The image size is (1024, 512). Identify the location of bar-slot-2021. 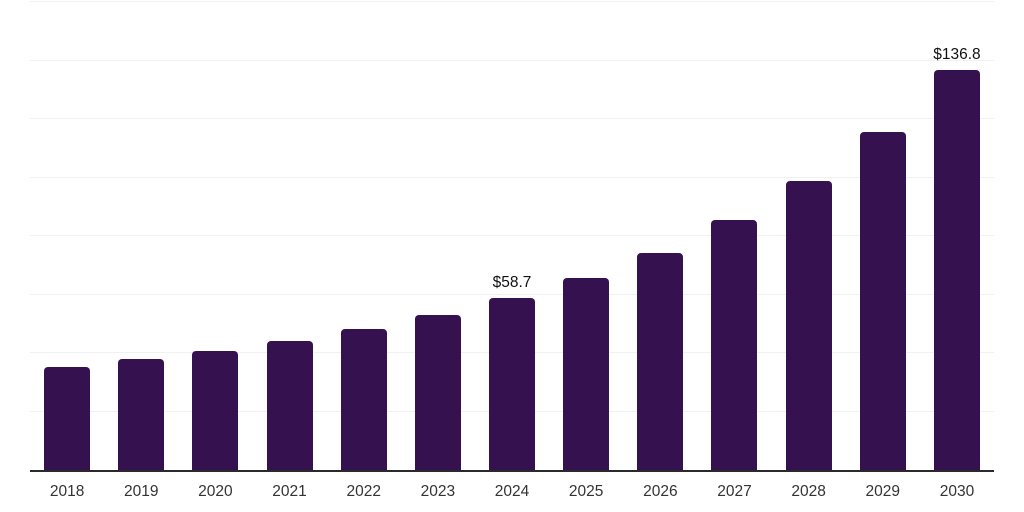
(289, 236).